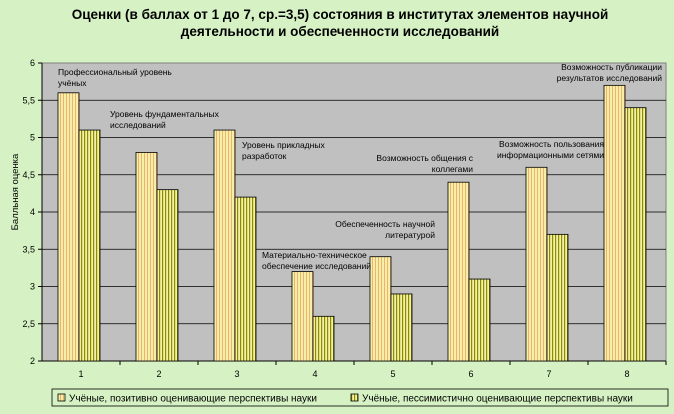 The width and height of the screenshot is (674, 414). What do you see at coordinates (28, 249) in the screenshot?
I see `y-tick-label: 3,5` at bounding box center [28, 249].